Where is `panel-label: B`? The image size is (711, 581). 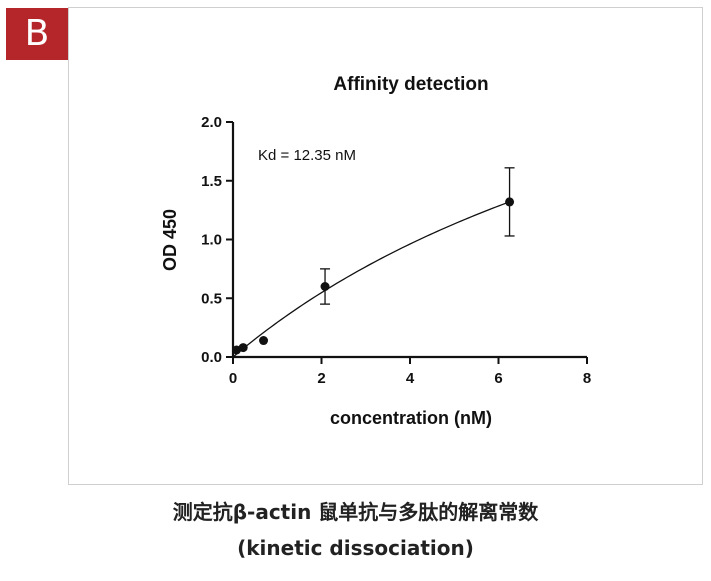
panel-label: B is located at coordinates (37, 34).